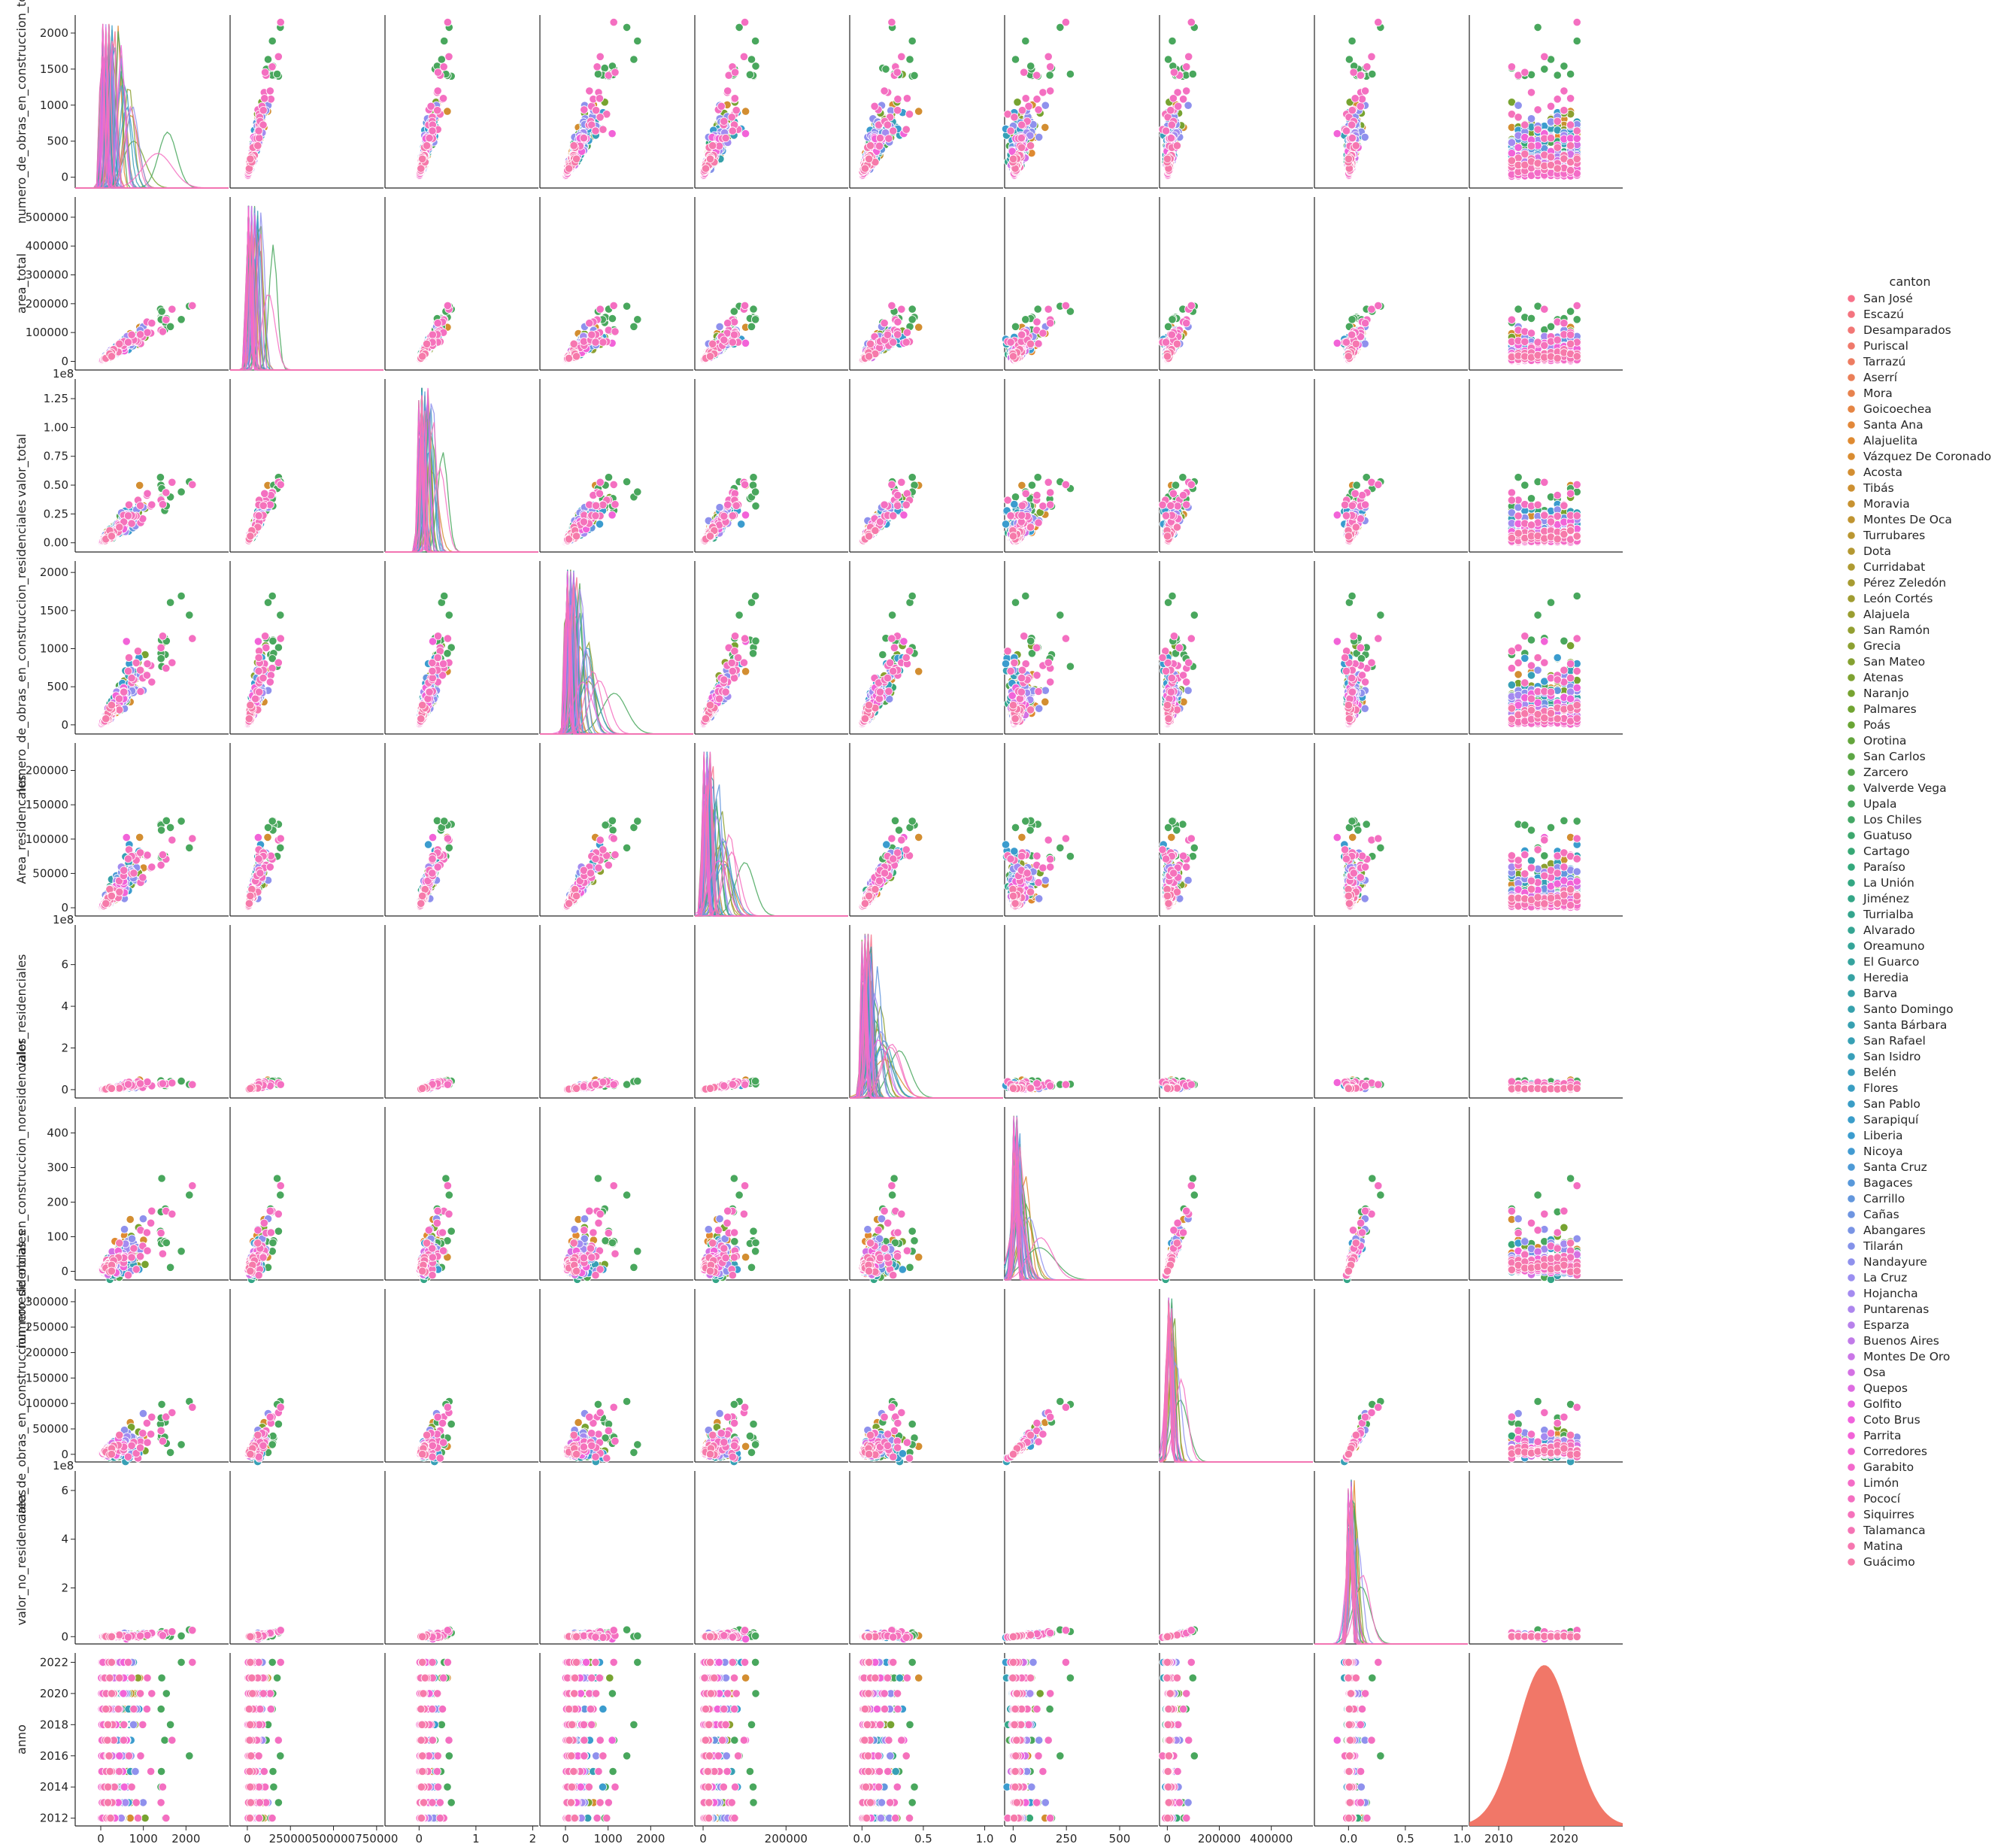 The width and height of the screenshot is (2016, 1847). What do you see at coordinates (54, 69) in the screenshot?
I see `y-tick-label: 1500` at bounding box center [54, 69].